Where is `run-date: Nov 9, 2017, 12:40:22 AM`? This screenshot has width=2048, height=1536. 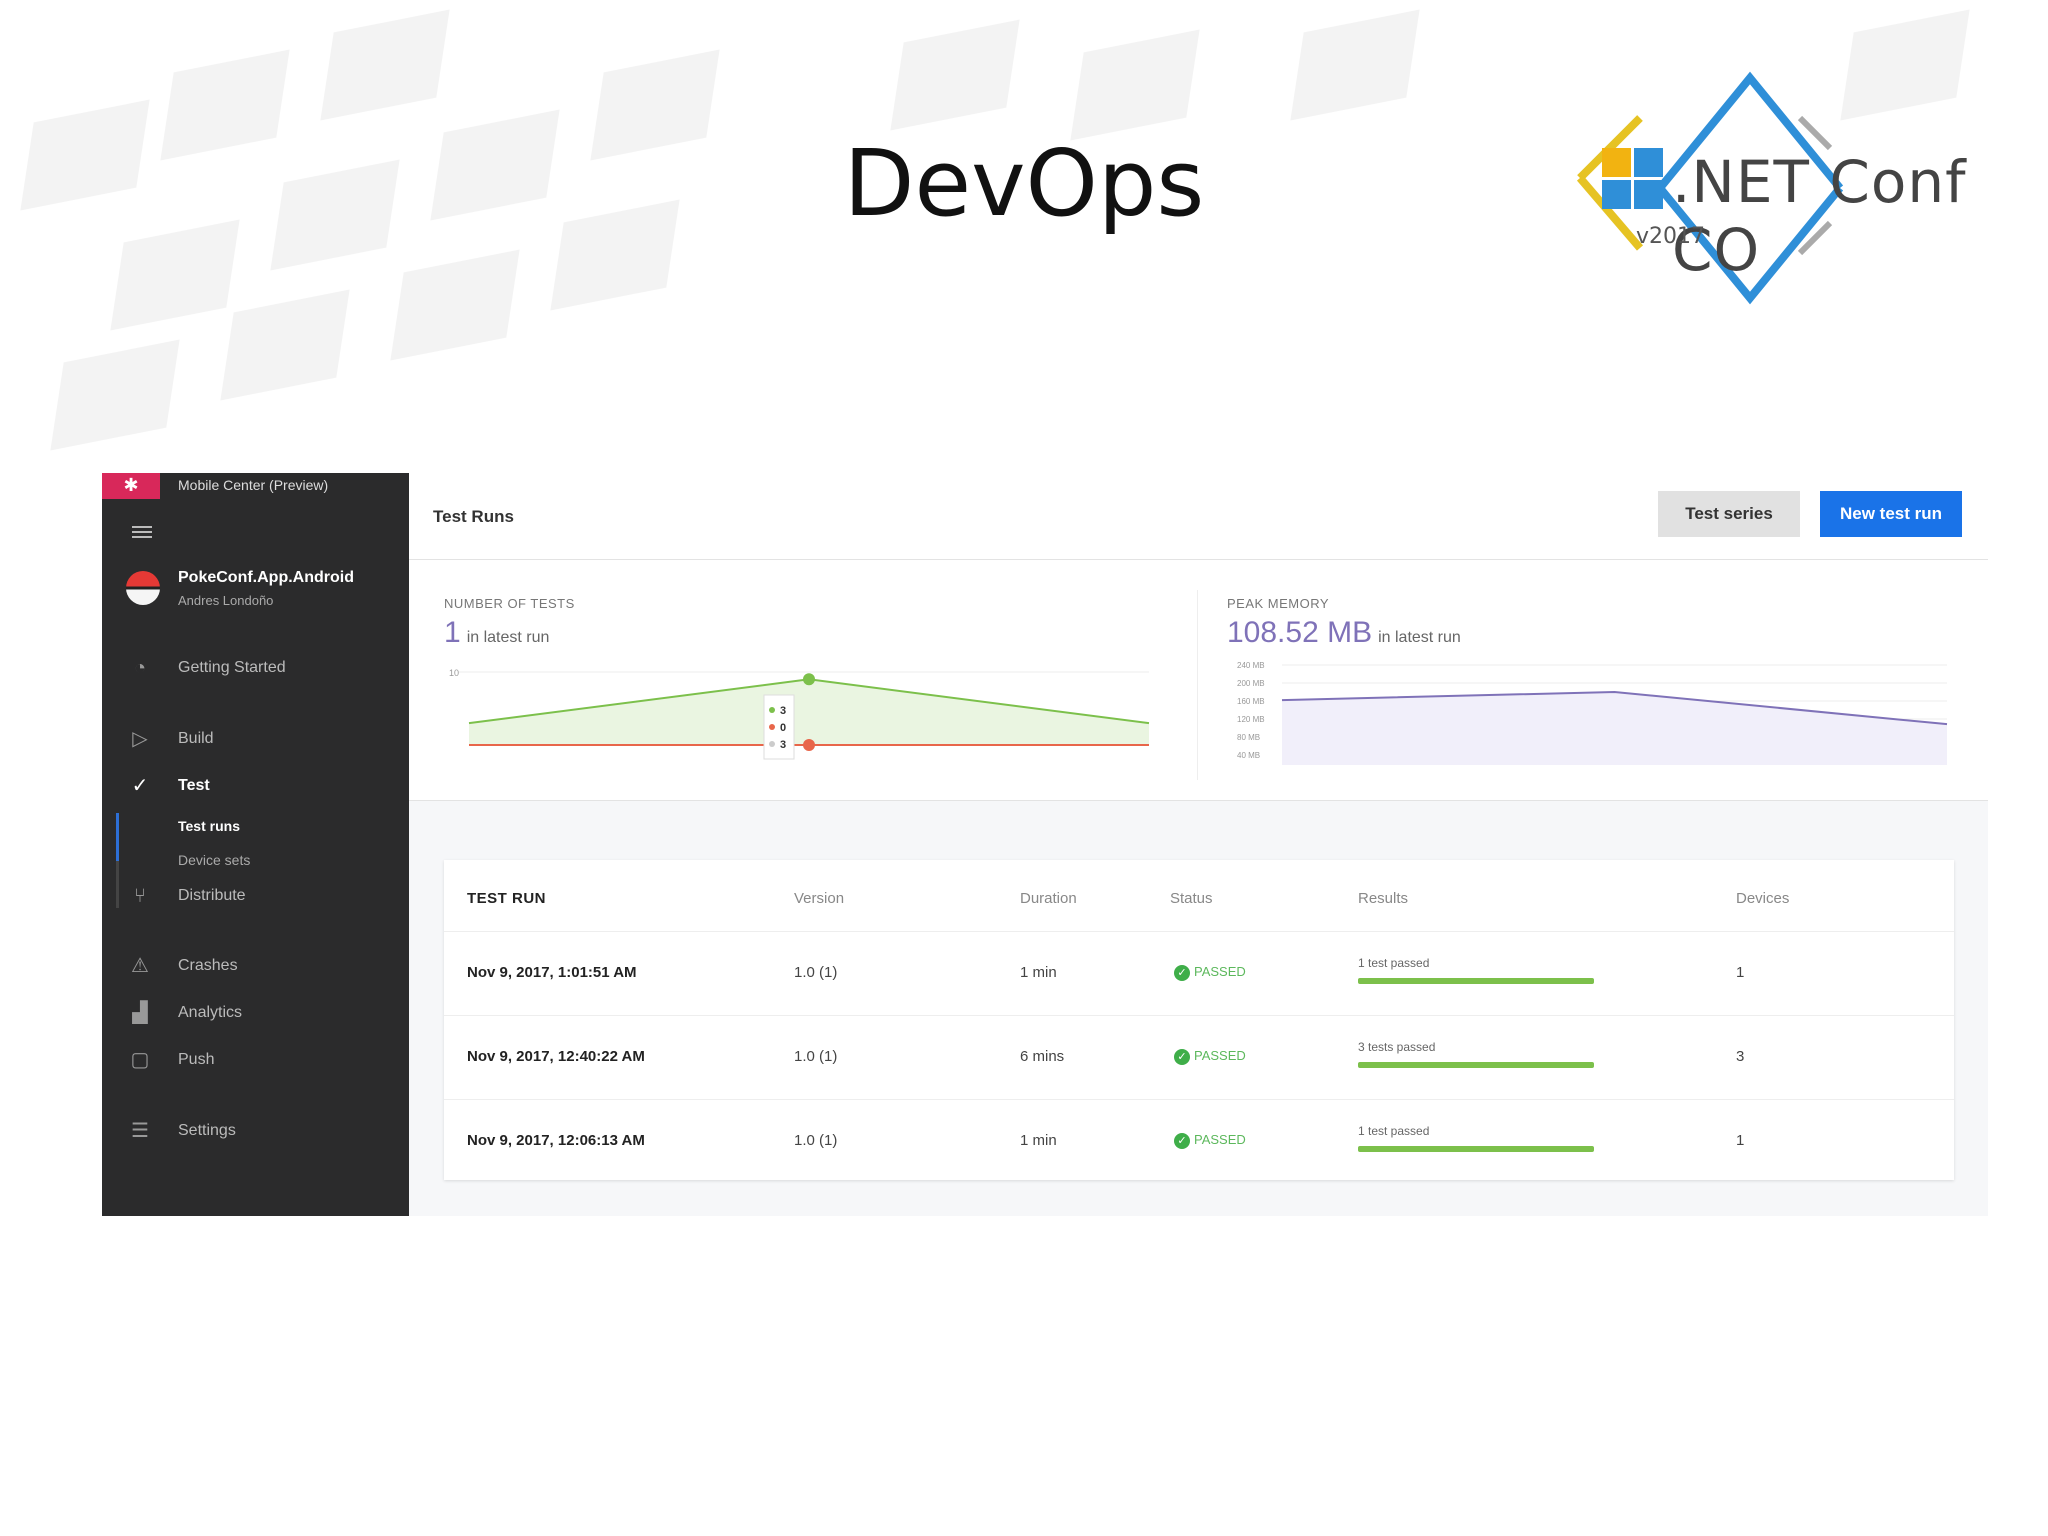 run-date: Nov 9, 2017, 12:40:22 AM is located at coordinates (556, 1056).